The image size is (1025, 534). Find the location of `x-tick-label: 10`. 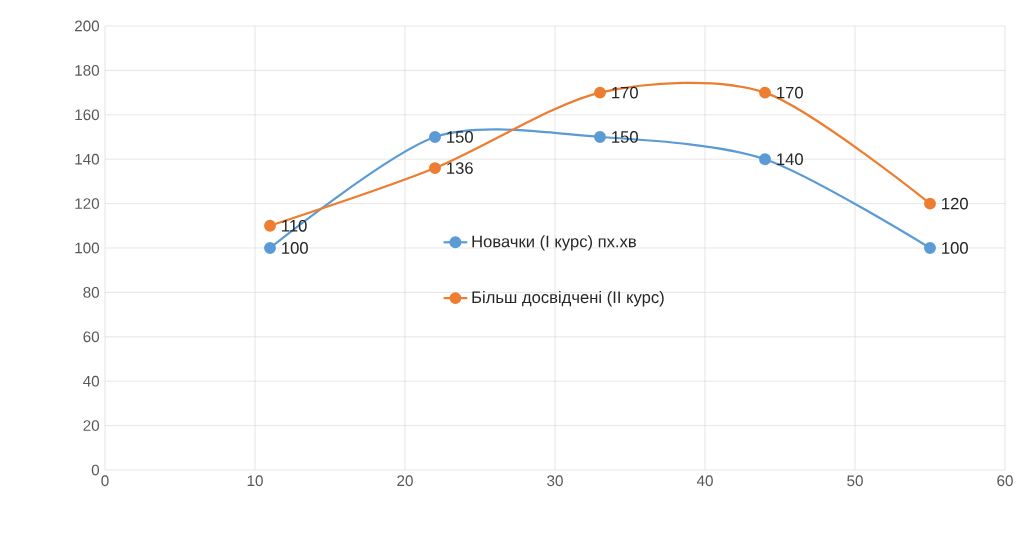

x-tick-label: 10 is located at coordinates (255, 481).